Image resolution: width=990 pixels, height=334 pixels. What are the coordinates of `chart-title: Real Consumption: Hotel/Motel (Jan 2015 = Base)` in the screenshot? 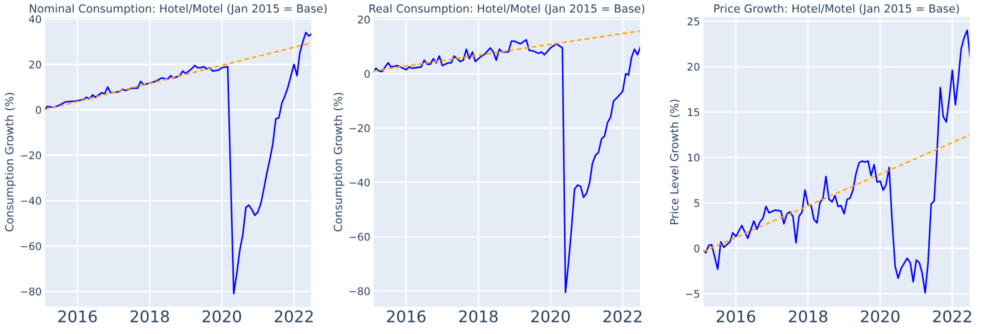 It's located at (507, 9).